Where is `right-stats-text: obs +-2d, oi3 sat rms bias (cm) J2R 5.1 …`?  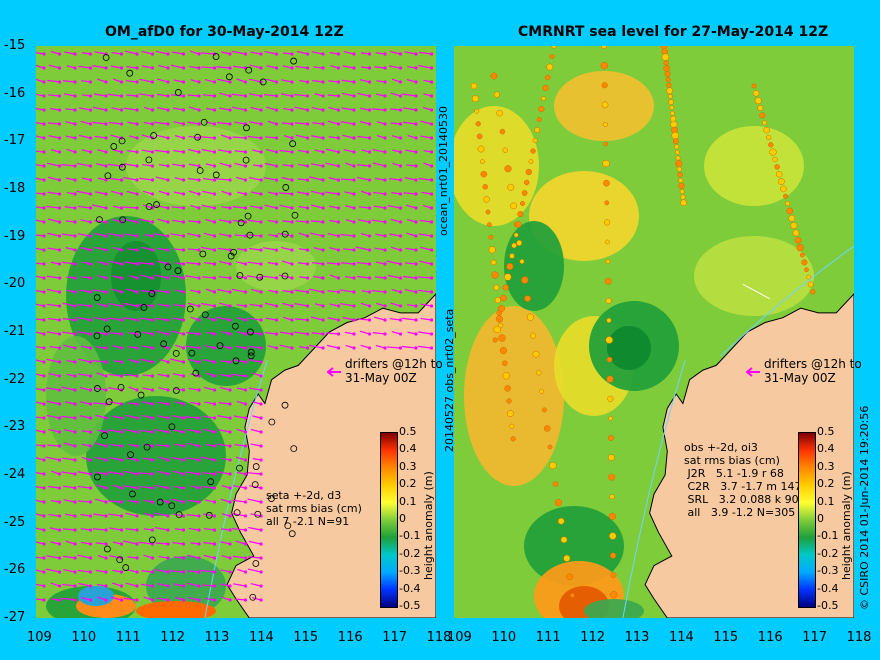
right-stats-text: obs +-2d, oi3 sat rms bias (cm) J2R 5.1 … is located at coordinates (743, 480).